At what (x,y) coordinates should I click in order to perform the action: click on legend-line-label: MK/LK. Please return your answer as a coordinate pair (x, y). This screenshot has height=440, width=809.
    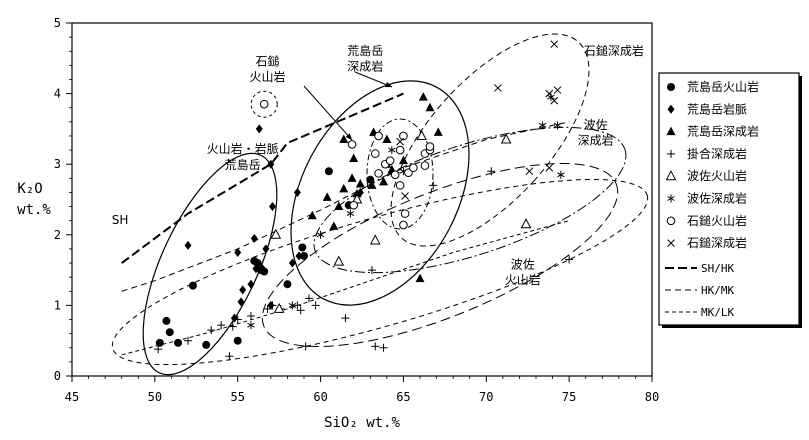
    Looking at the image, I should click on (717, 312).